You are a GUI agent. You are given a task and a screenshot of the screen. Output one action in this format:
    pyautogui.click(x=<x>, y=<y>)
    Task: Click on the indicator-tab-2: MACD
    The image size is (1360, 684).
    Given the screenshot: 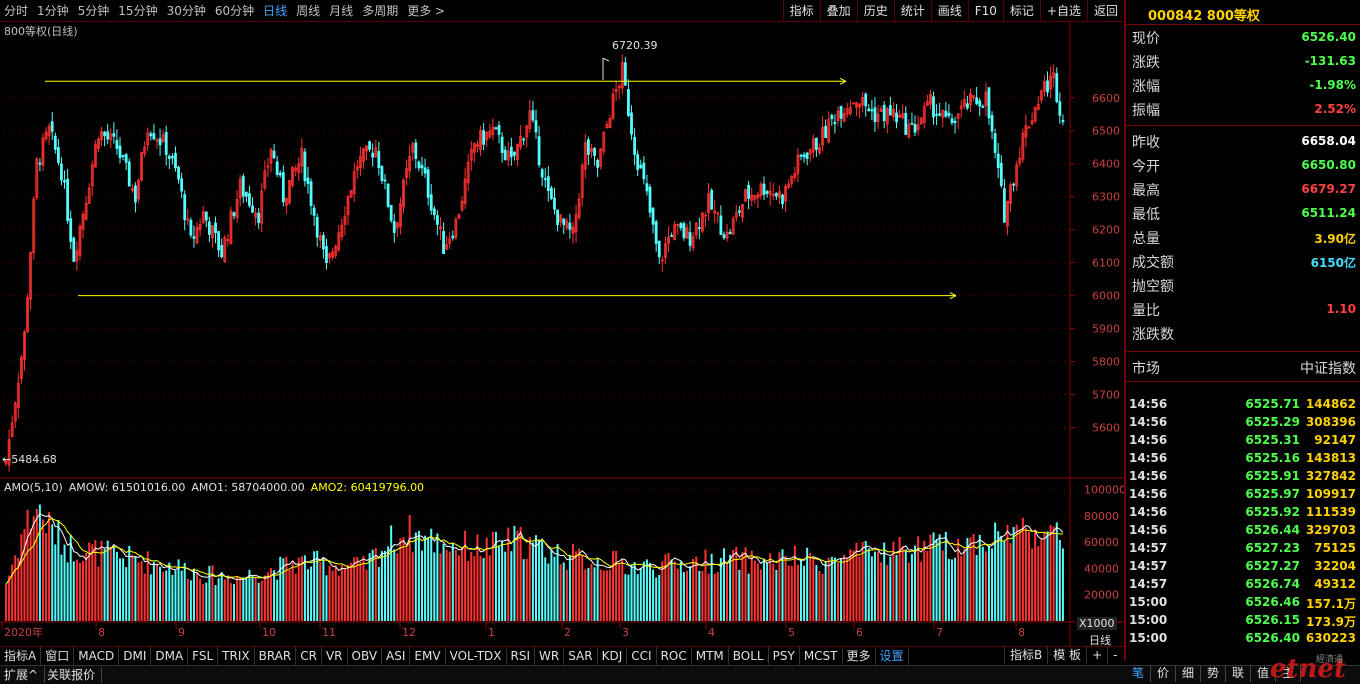 What is the action you would take?
    pyautogui.click(x=97, y=656)
    